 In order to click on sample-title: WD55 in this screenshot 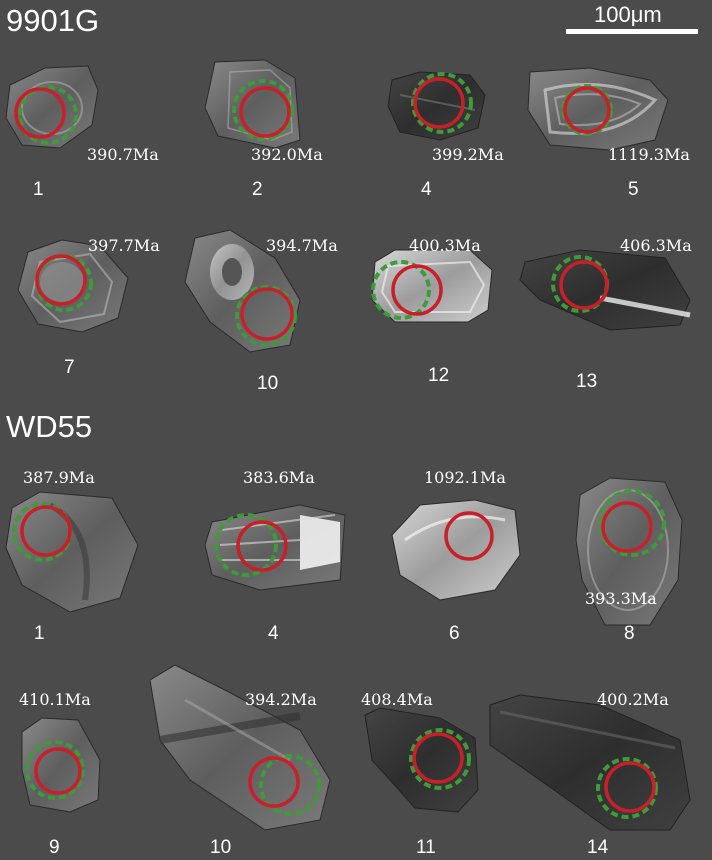, I will do `click(49, 426)`.